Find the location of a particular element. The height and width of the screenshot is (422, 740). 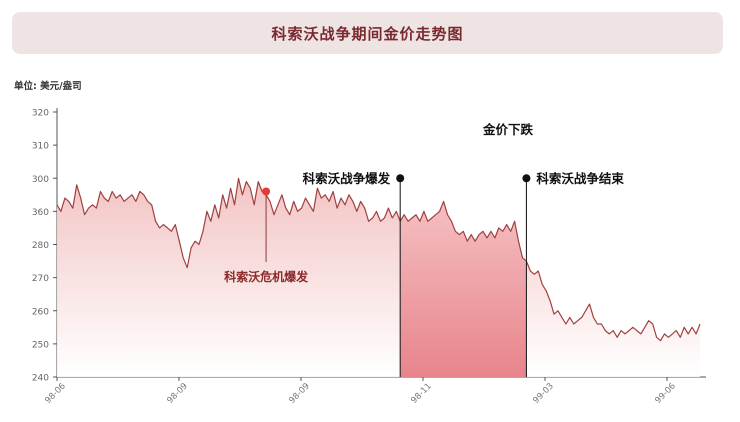

war-period-highlight is located at coordinates (463, 289).